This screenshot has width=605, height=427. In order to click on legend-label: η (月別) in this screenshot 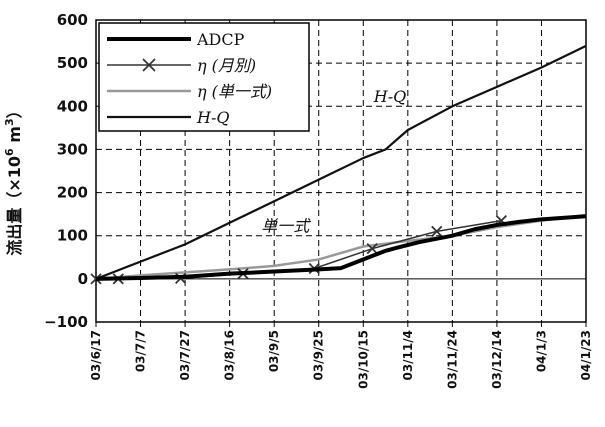, I will do `click(226, 65)`.